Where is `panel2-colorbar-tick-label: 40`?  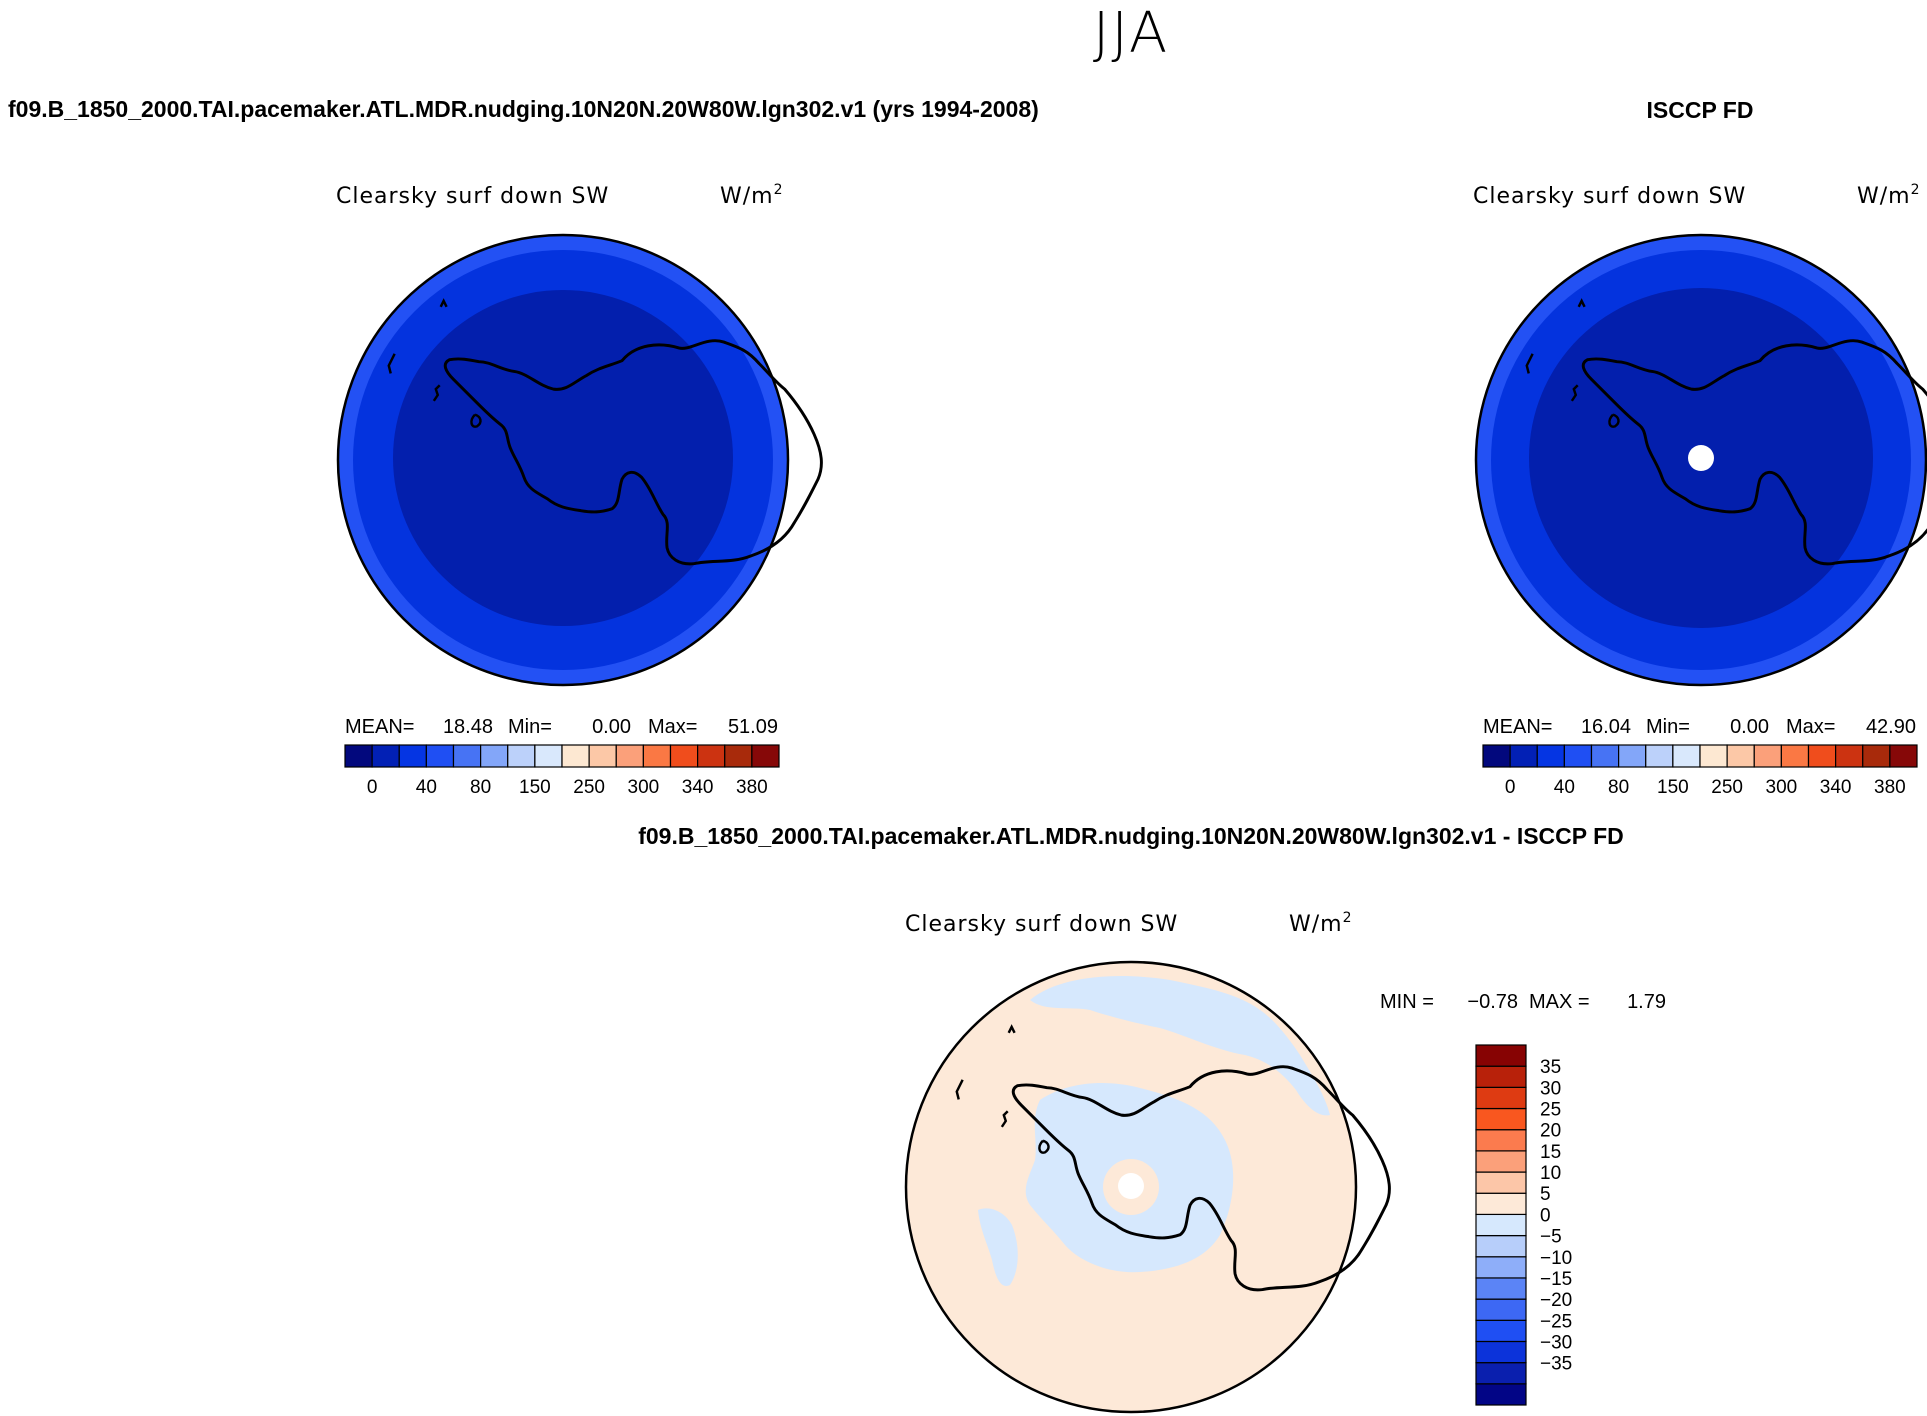
panel2-colorbar-tick-label: 40 is located at coordinates (1564, 787).